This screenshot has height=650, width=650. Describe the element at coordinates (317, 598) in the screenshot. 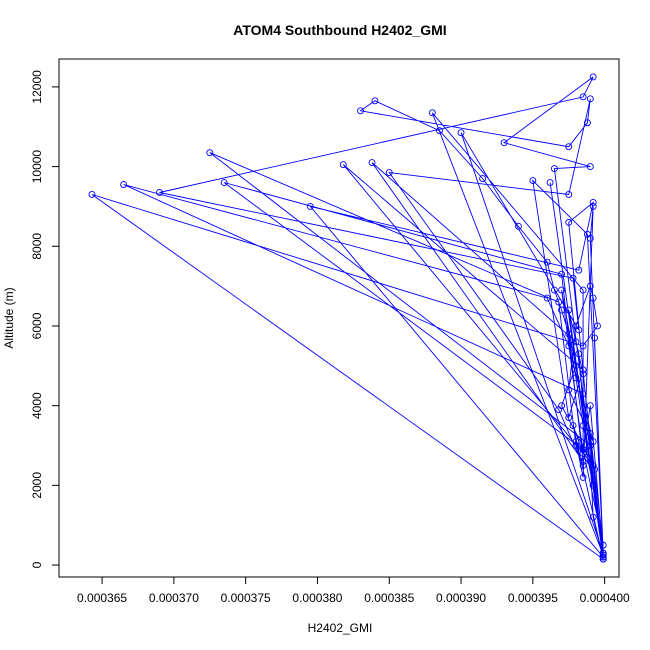

I see `x-tick-label: 0.000380` at that location.